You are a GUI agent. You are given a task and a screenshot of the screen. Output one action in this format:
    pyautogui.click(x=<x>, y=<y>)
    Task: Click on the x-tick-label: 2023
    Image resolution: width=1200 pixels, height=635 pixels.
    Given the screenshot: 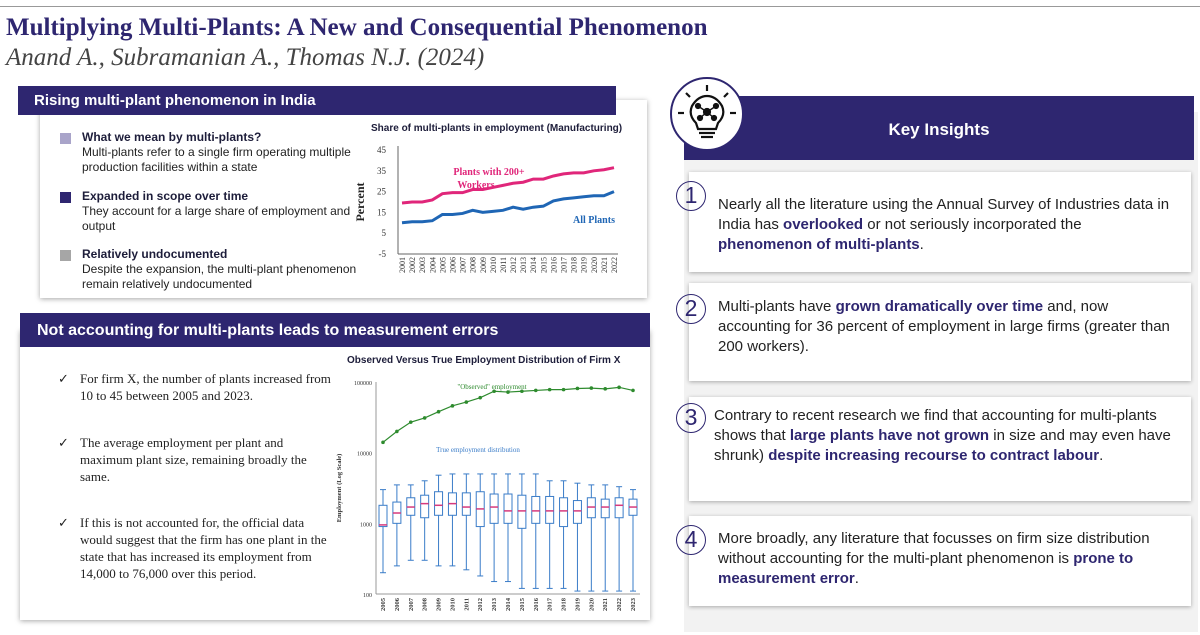 What is the action you would take?
    pyautogui.click(x=633, y=604)
    